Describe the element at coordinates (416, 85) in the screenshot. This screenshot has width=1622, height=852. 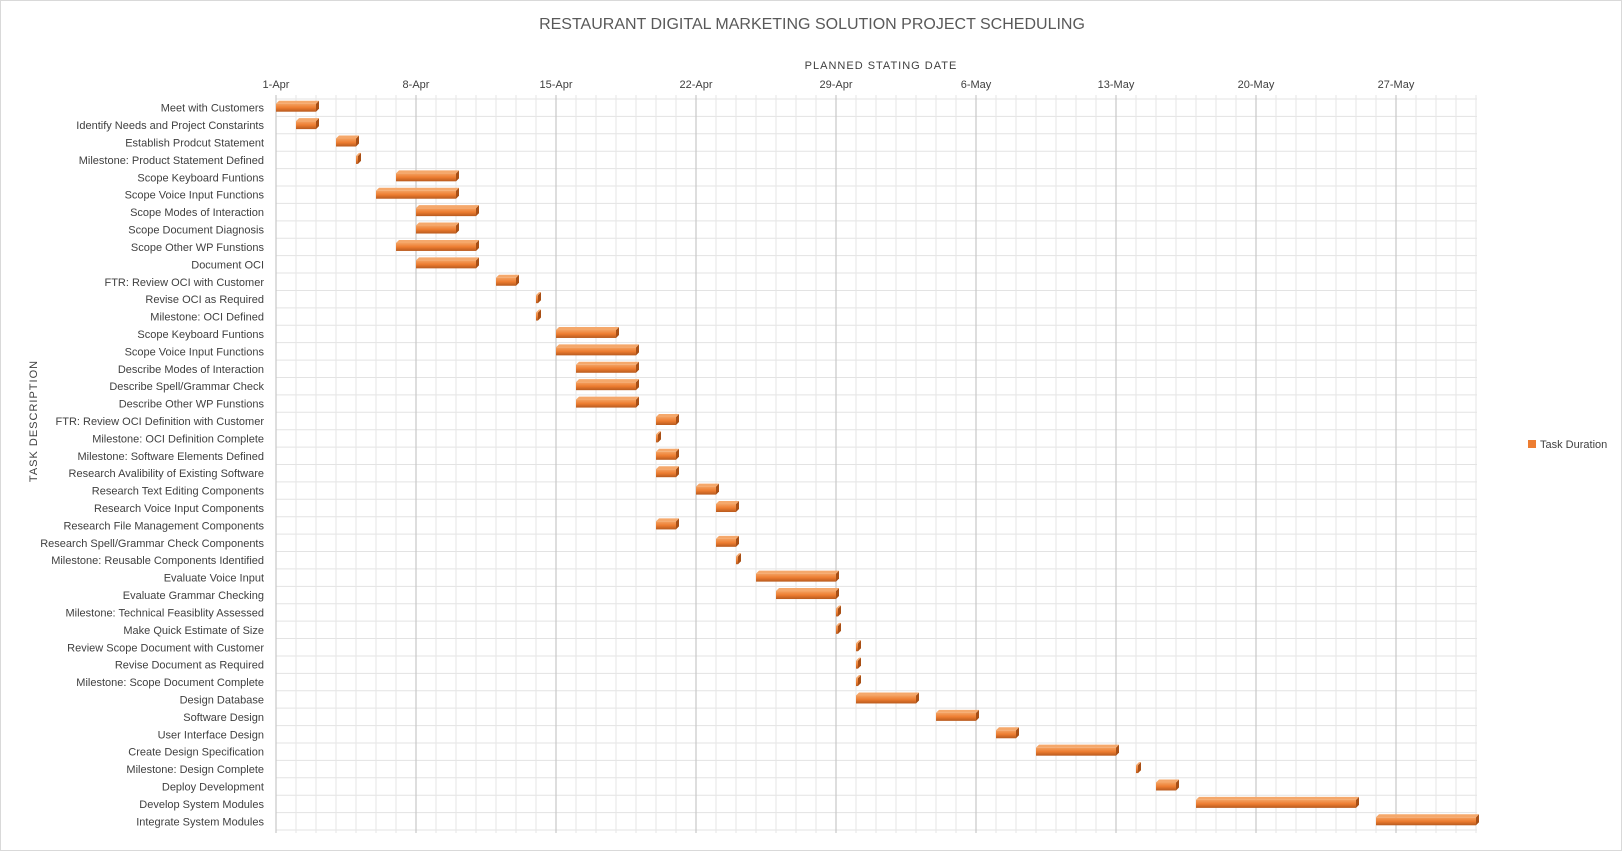
I see `x-tick-label: 8-Apr` at that location.